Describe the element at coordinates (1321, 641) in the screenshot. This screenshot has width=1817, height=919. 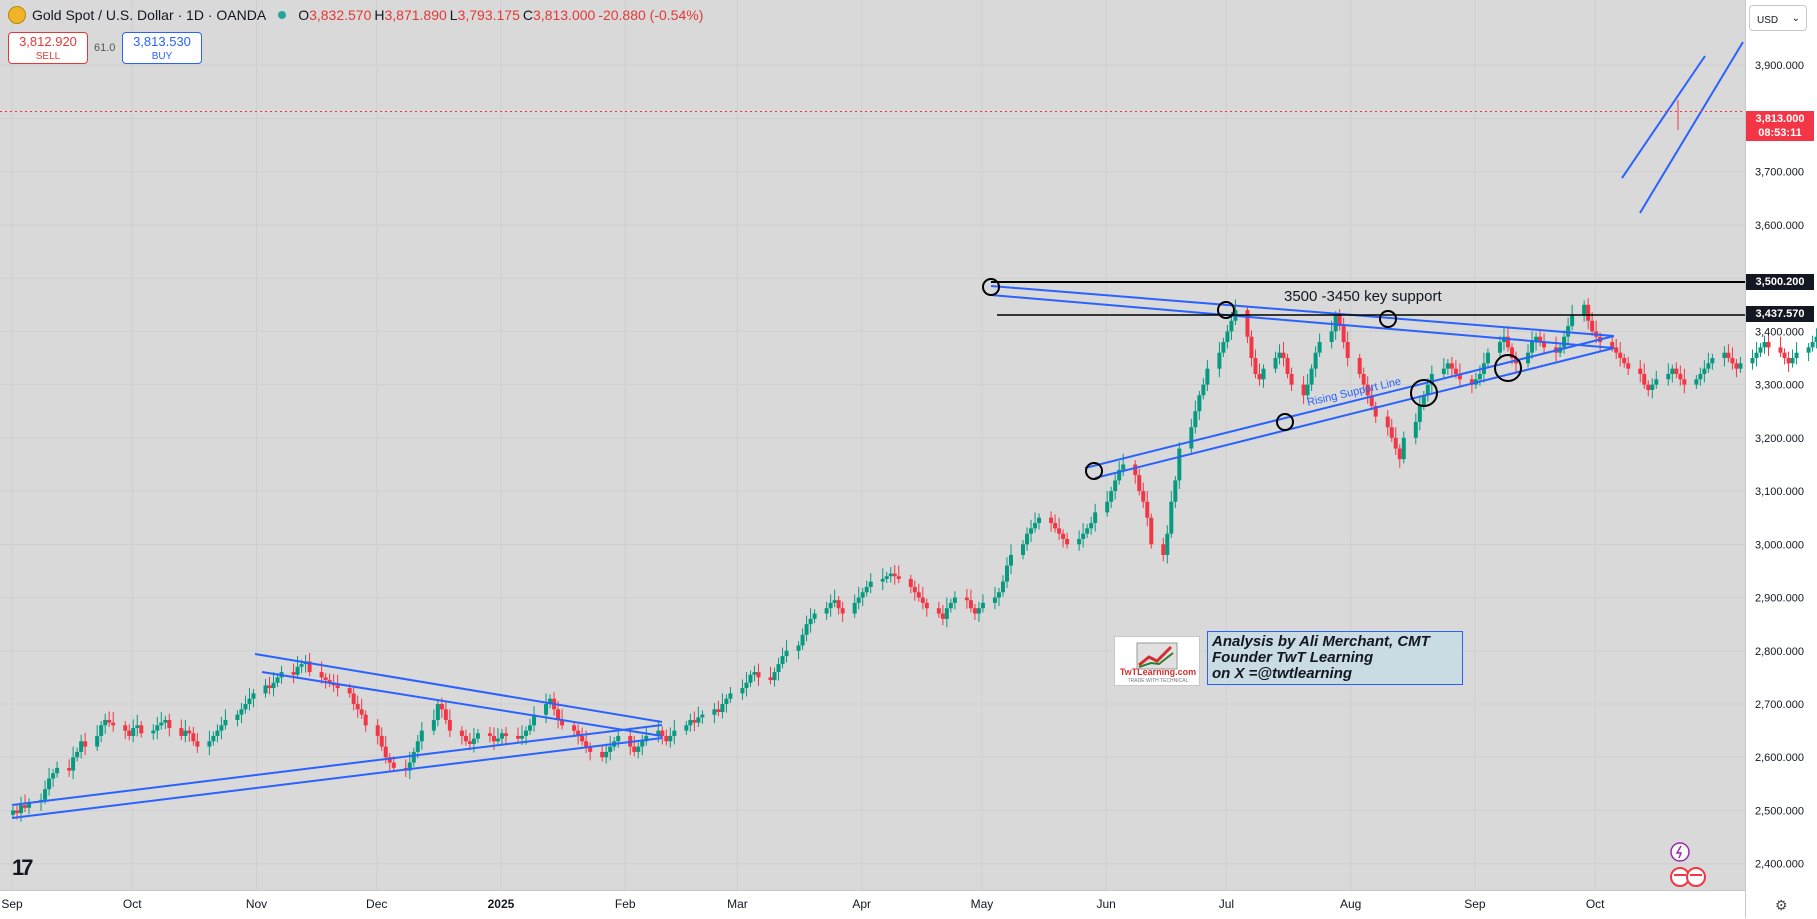
I see `credit-line-1: Analysis by Ali Merchant, CMT` at that location.